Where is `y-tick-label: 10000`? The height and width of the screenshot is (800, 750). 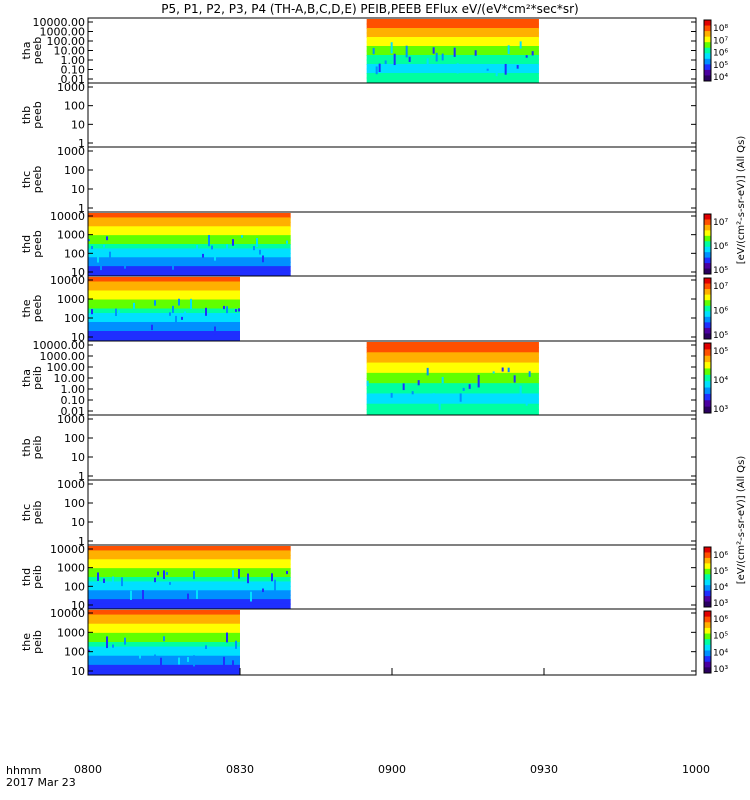
y-tick-label: 10000 is located at coordinates (67, 216).